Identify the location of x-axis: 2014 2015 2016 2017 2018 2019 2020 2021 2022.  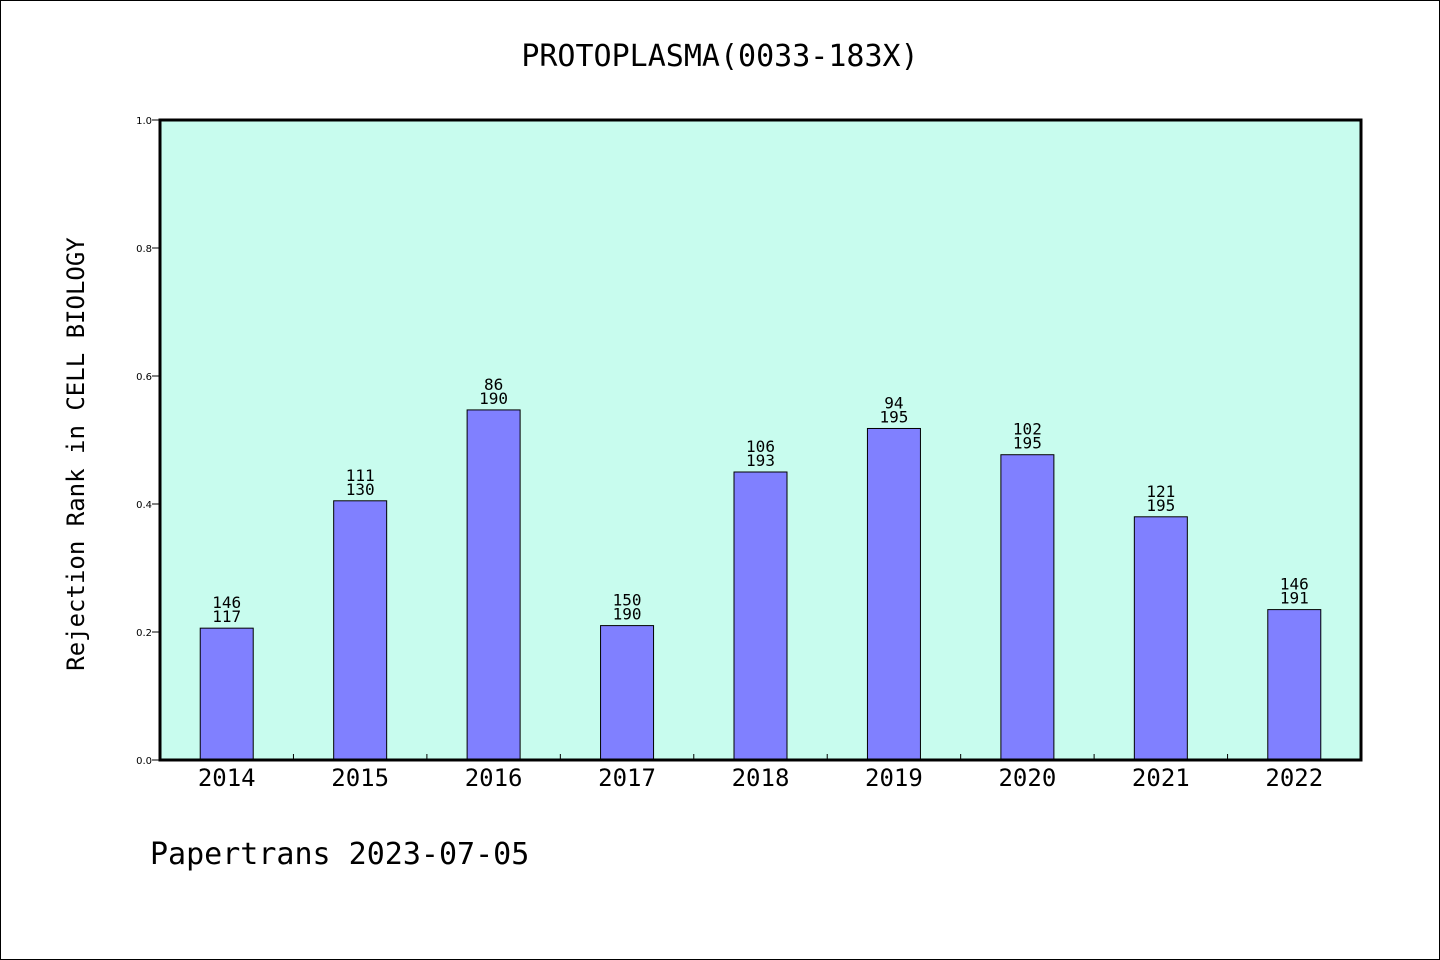
(760, 773).